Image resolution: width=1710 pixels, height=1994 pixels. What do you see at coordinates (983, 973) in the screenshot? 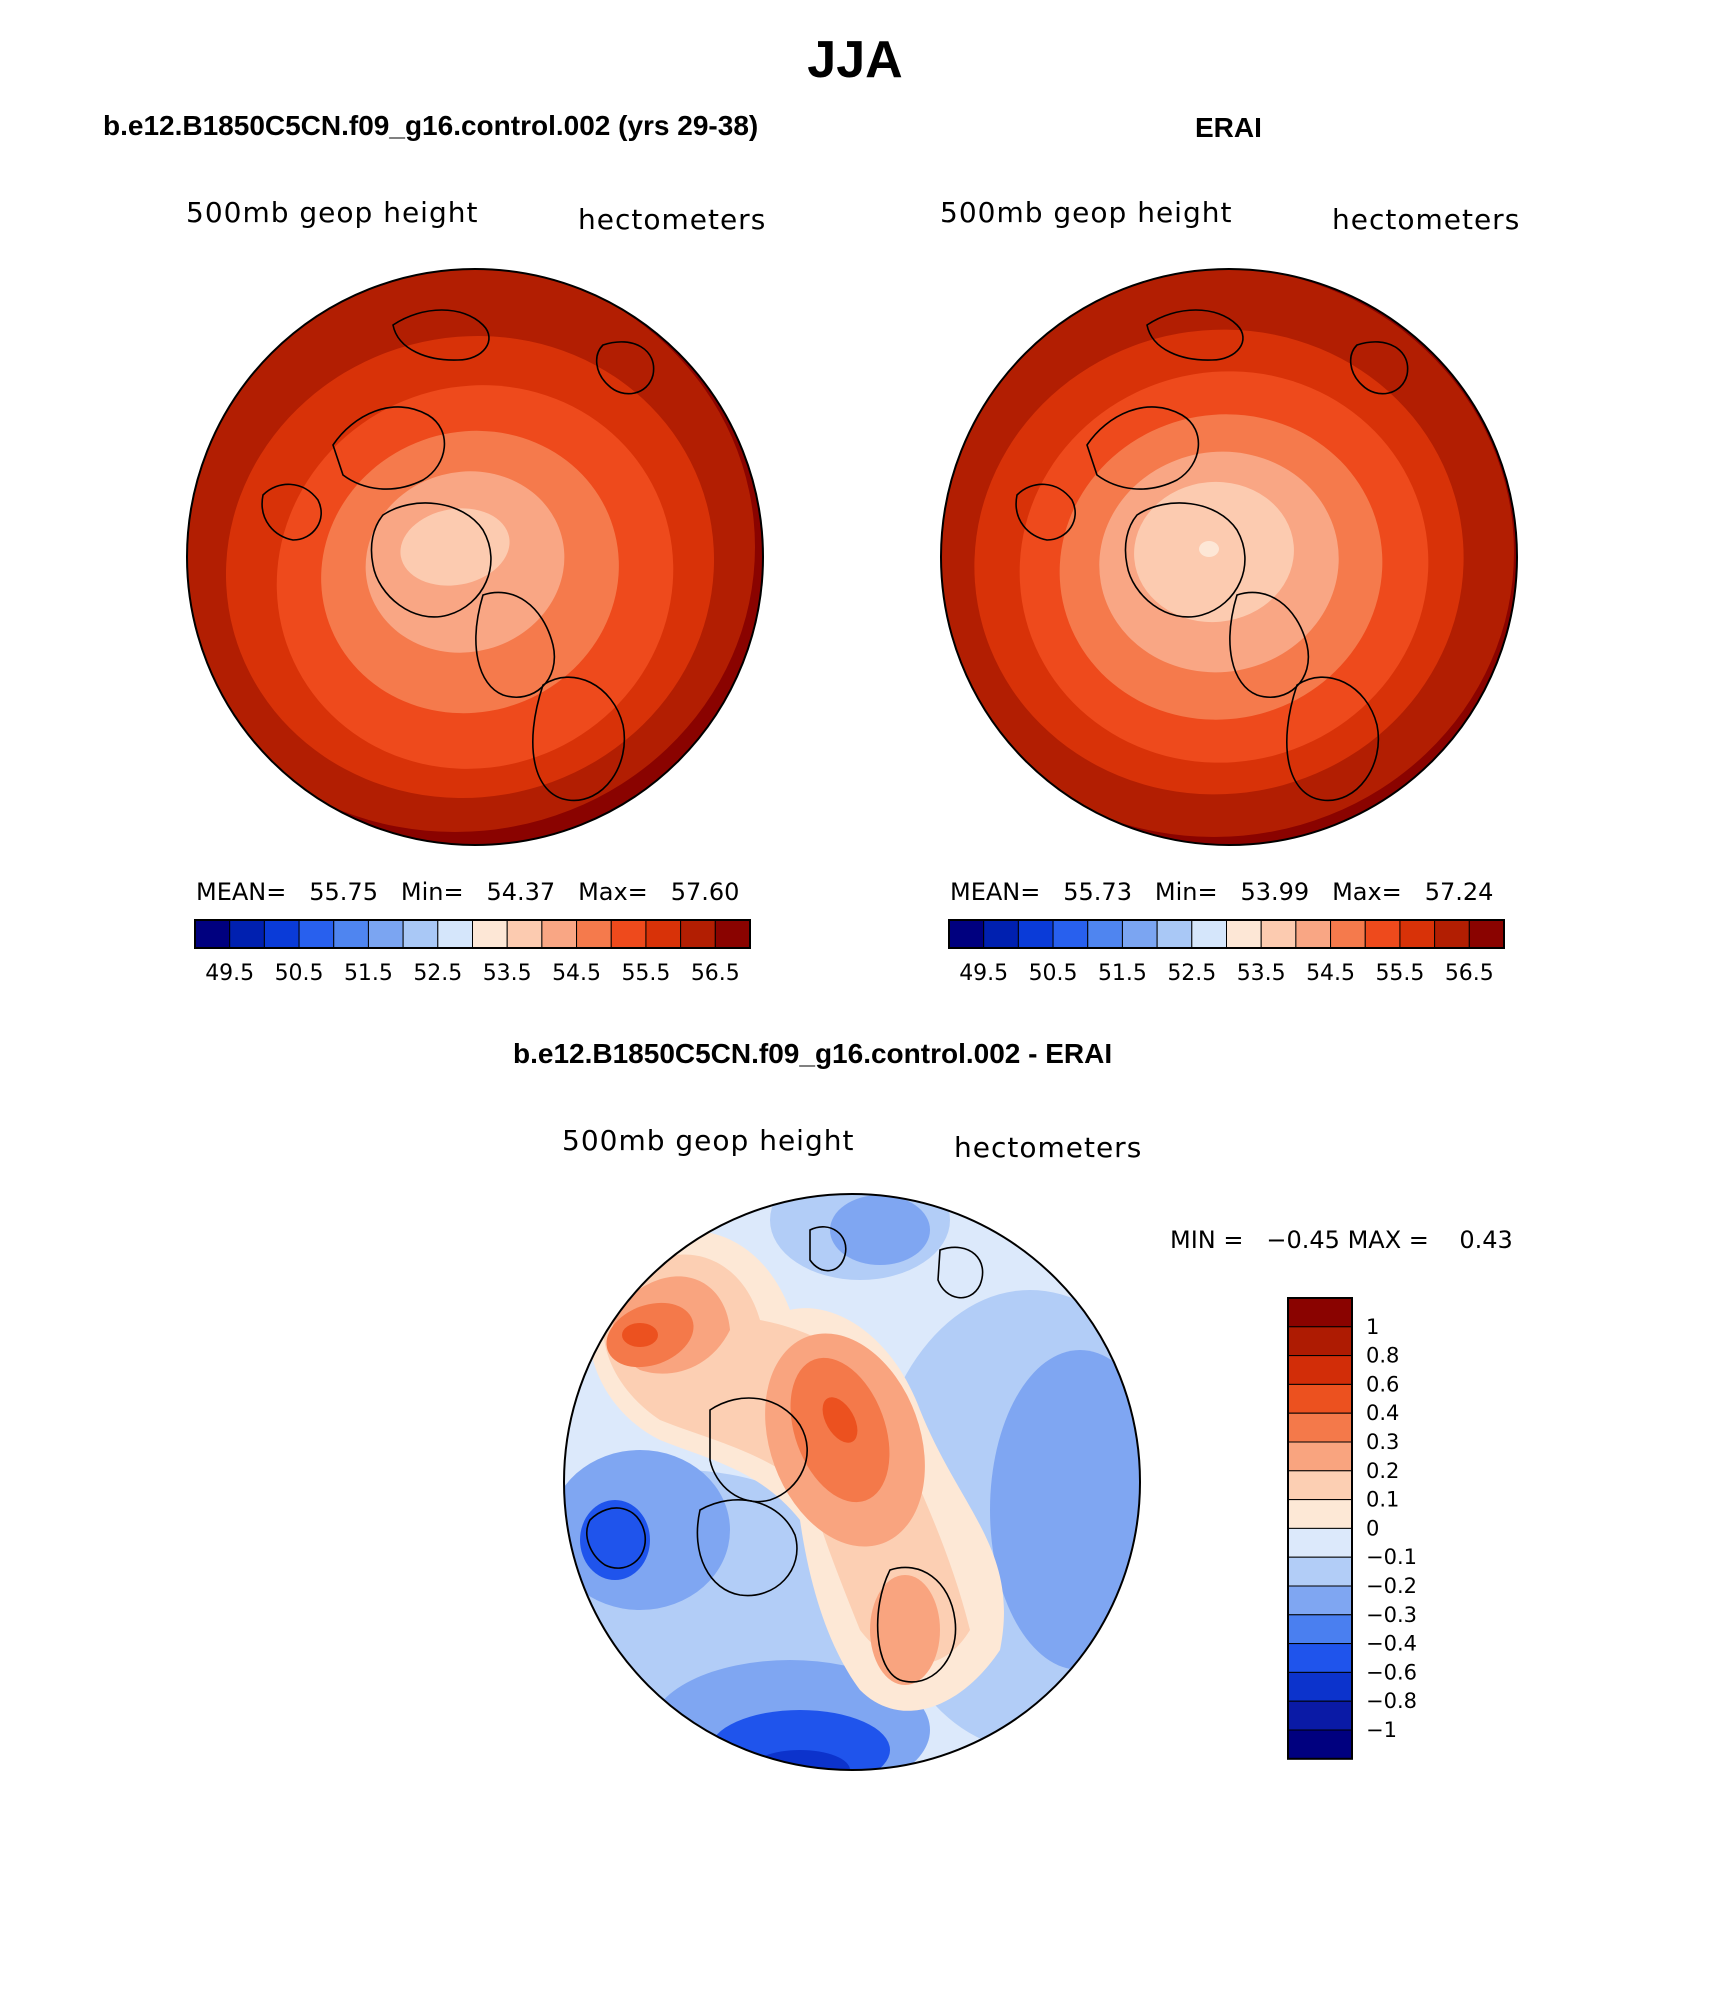
I see `colorbar-tick-label: 49.5` at bounding box center [983, 973].